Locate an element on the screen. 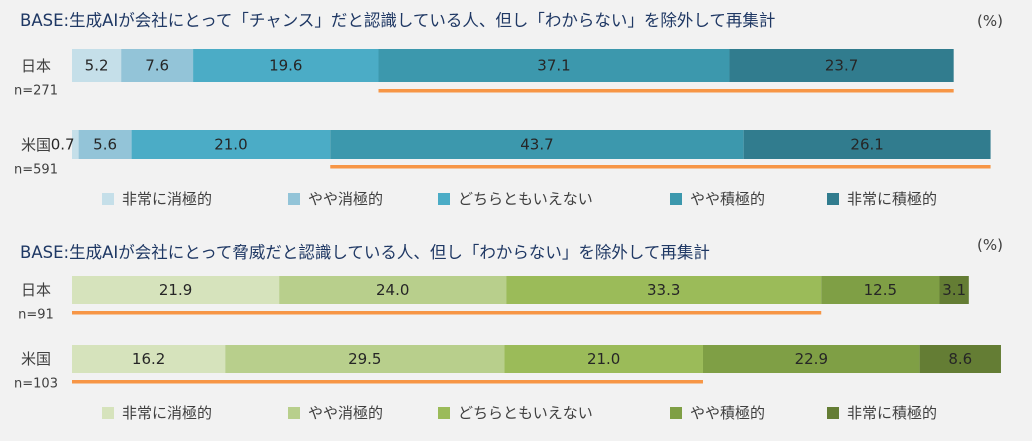 Image resolution: width=1032 pixels, height=441 pixels. data-label: 33.3 is located at coordinates (663, 290).